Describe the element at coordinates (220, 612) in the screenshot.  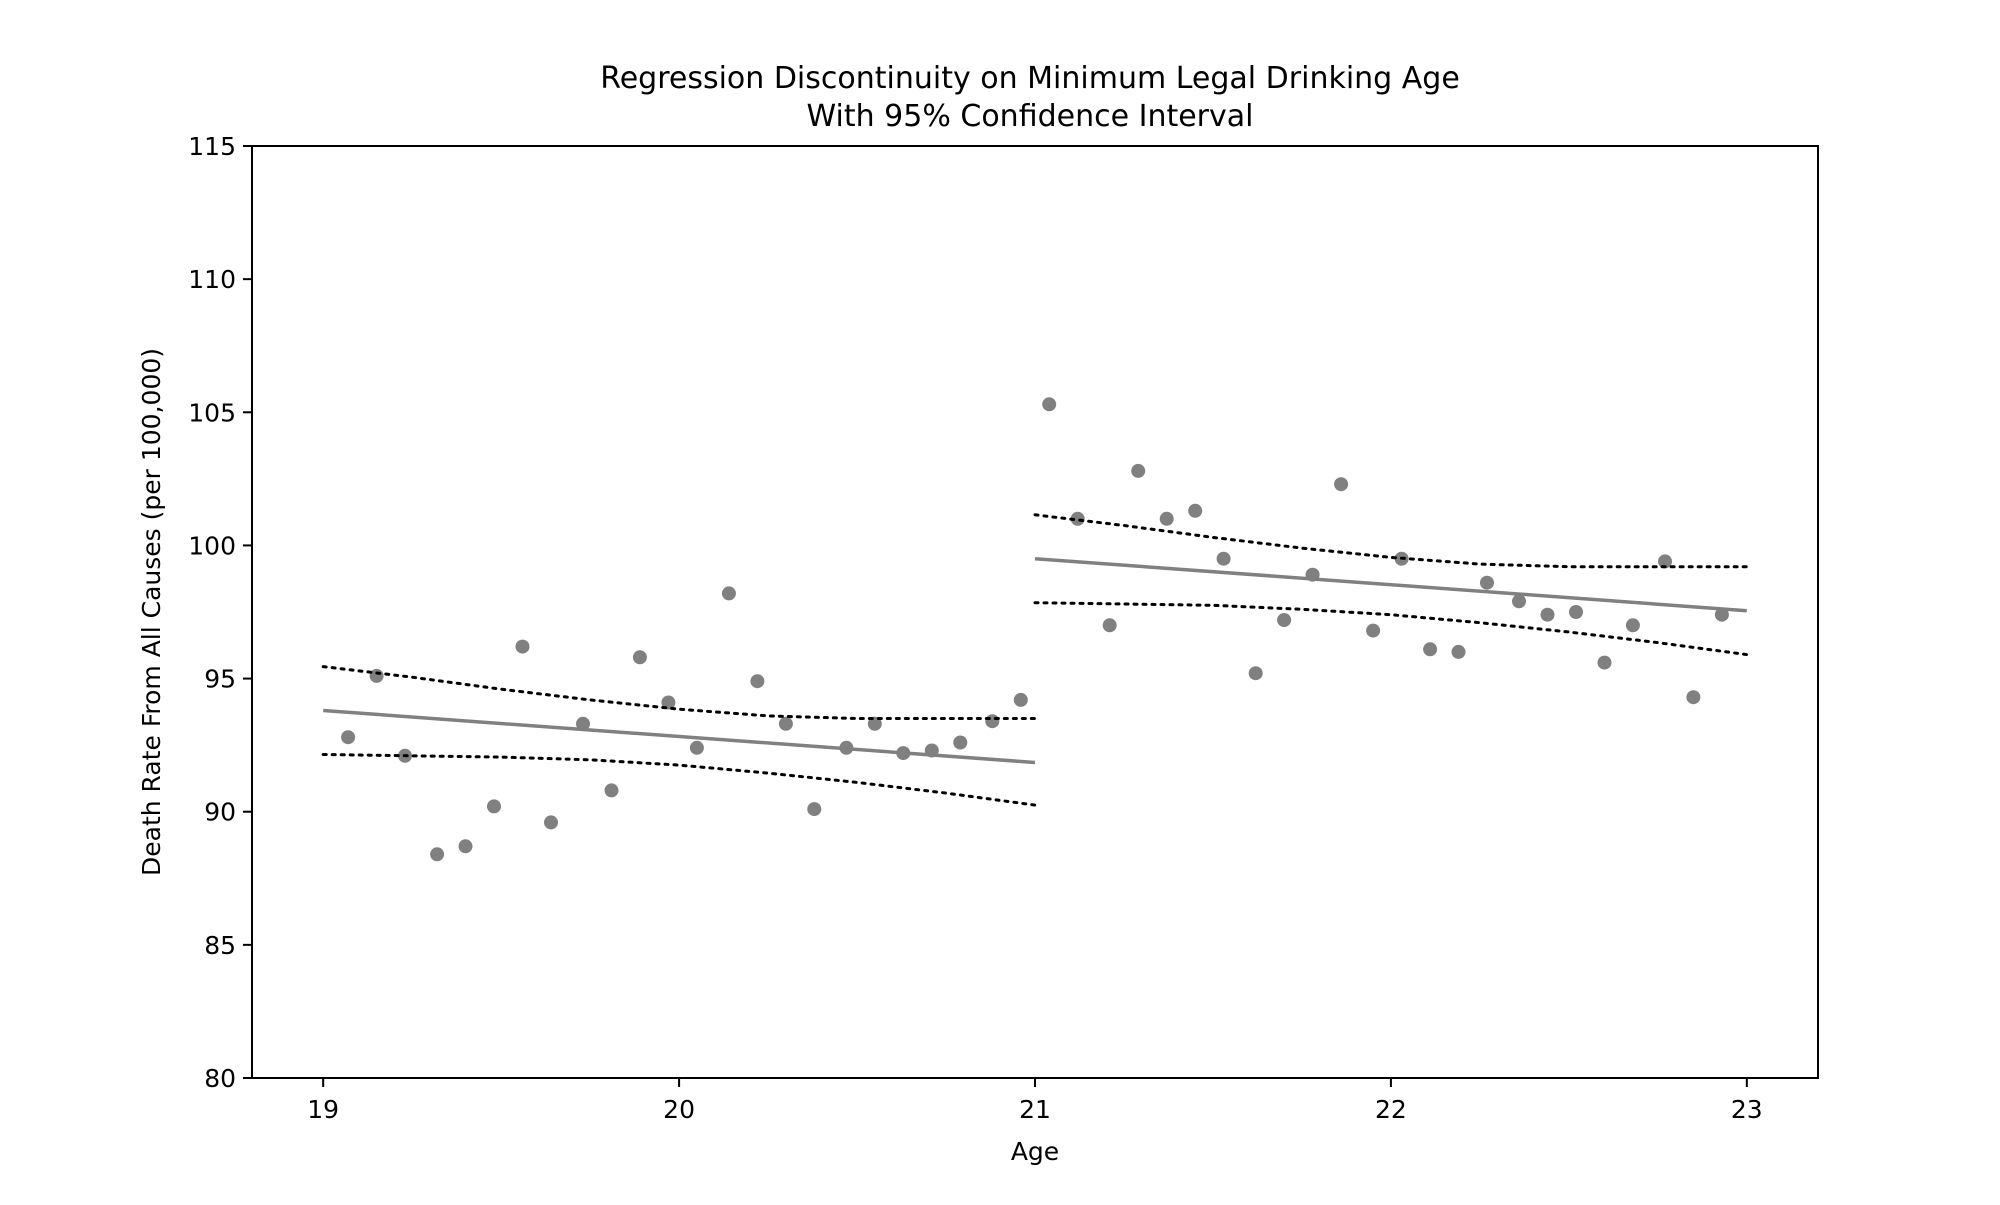
I see `y-axis: 80 85 90 95 100 105 110 115` at that location.